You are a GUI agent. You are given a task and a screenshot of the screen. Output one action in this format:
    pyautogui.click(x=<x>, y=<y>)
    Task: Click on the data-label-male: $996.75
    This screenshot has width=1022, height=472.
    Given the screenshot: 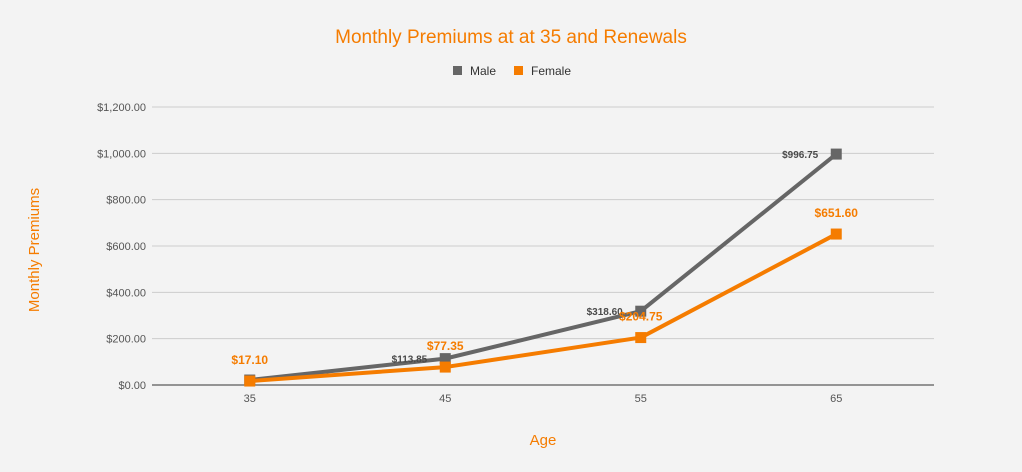 What is the action you would take?
    pyautogui.click(x=800, y=155)
    